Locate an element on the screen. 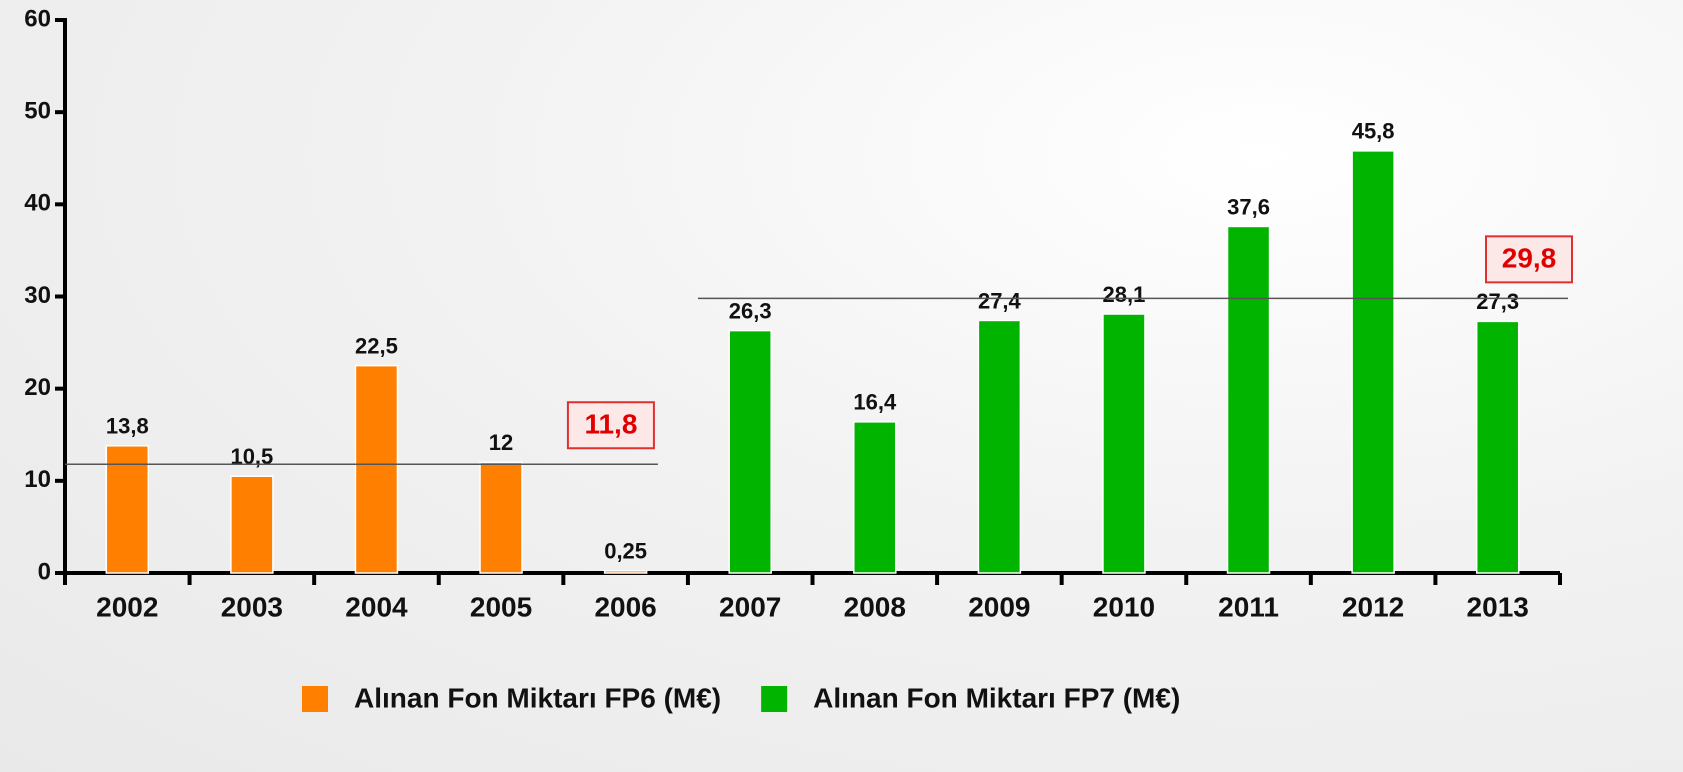  legend-label: Alınan Fon Miktarı FP7 (M€) is located at coordinates (996, 697).